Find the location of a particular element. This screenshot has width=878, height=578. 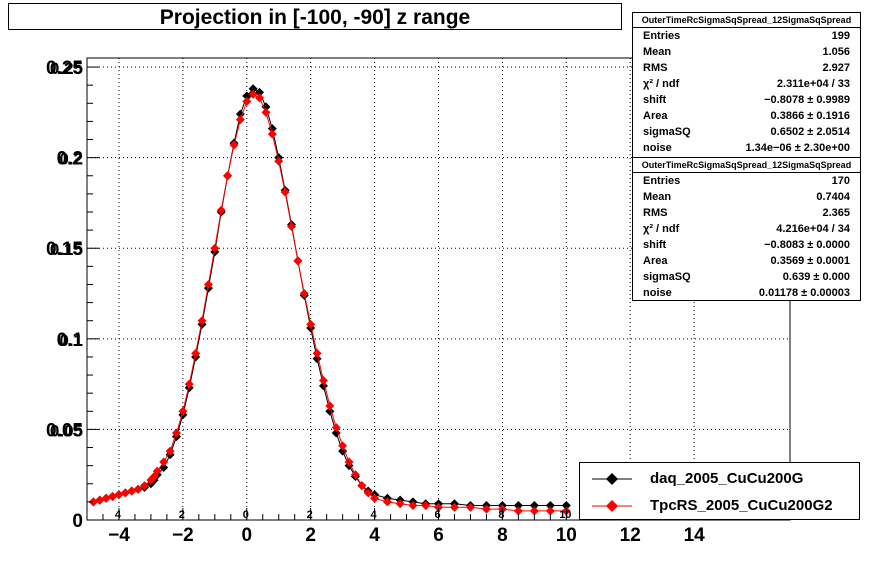

y-tick-label: 0.2 is located at coordinates (70, 159).